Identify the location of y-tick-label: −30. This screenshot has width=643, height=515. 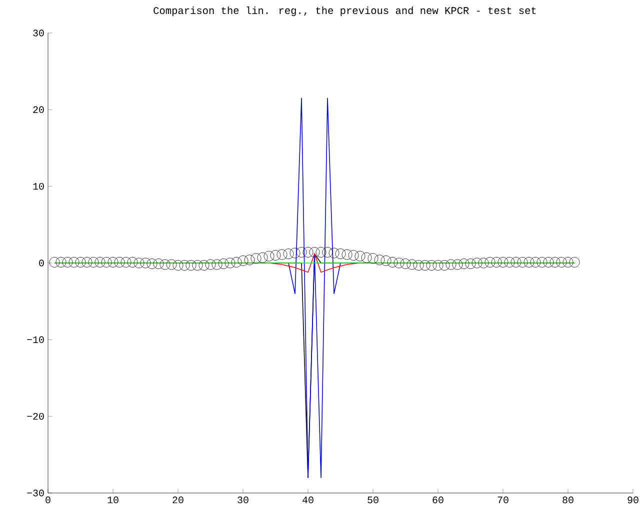
(35, 493).